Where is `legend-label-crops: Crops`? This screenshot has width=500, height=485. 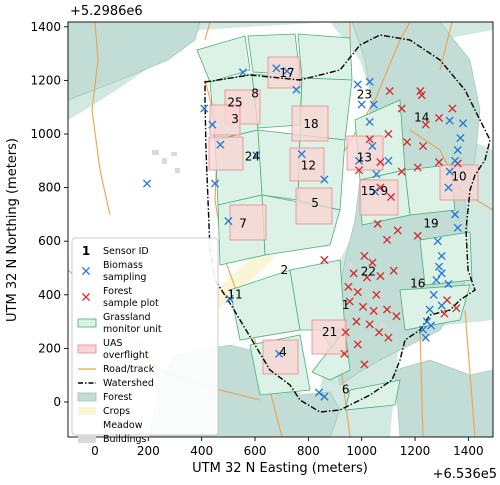
legend-label-crops: Crops is located at coordinates (116, 411).